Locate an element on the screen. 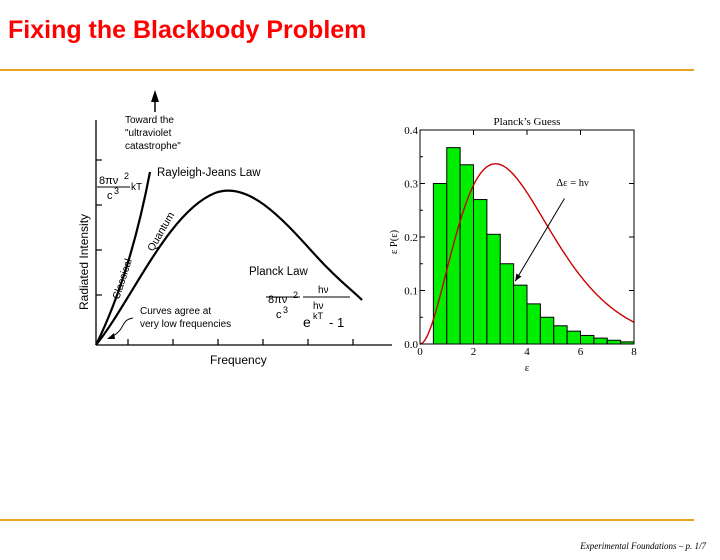 The image size is (720, 560). rj-numerator: 8πν is located at coordinates (109, 181).